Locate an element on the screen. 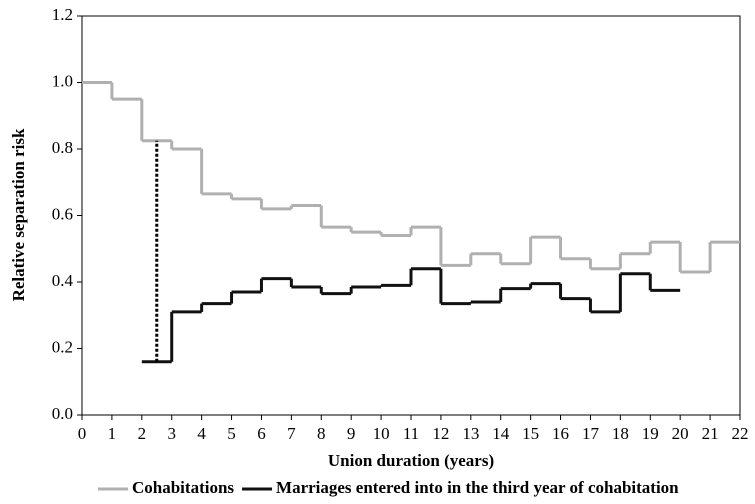 The width and height of the screenshot is (755, 504). y-tick-label: 0.0 is located at coordinates (62, 413).